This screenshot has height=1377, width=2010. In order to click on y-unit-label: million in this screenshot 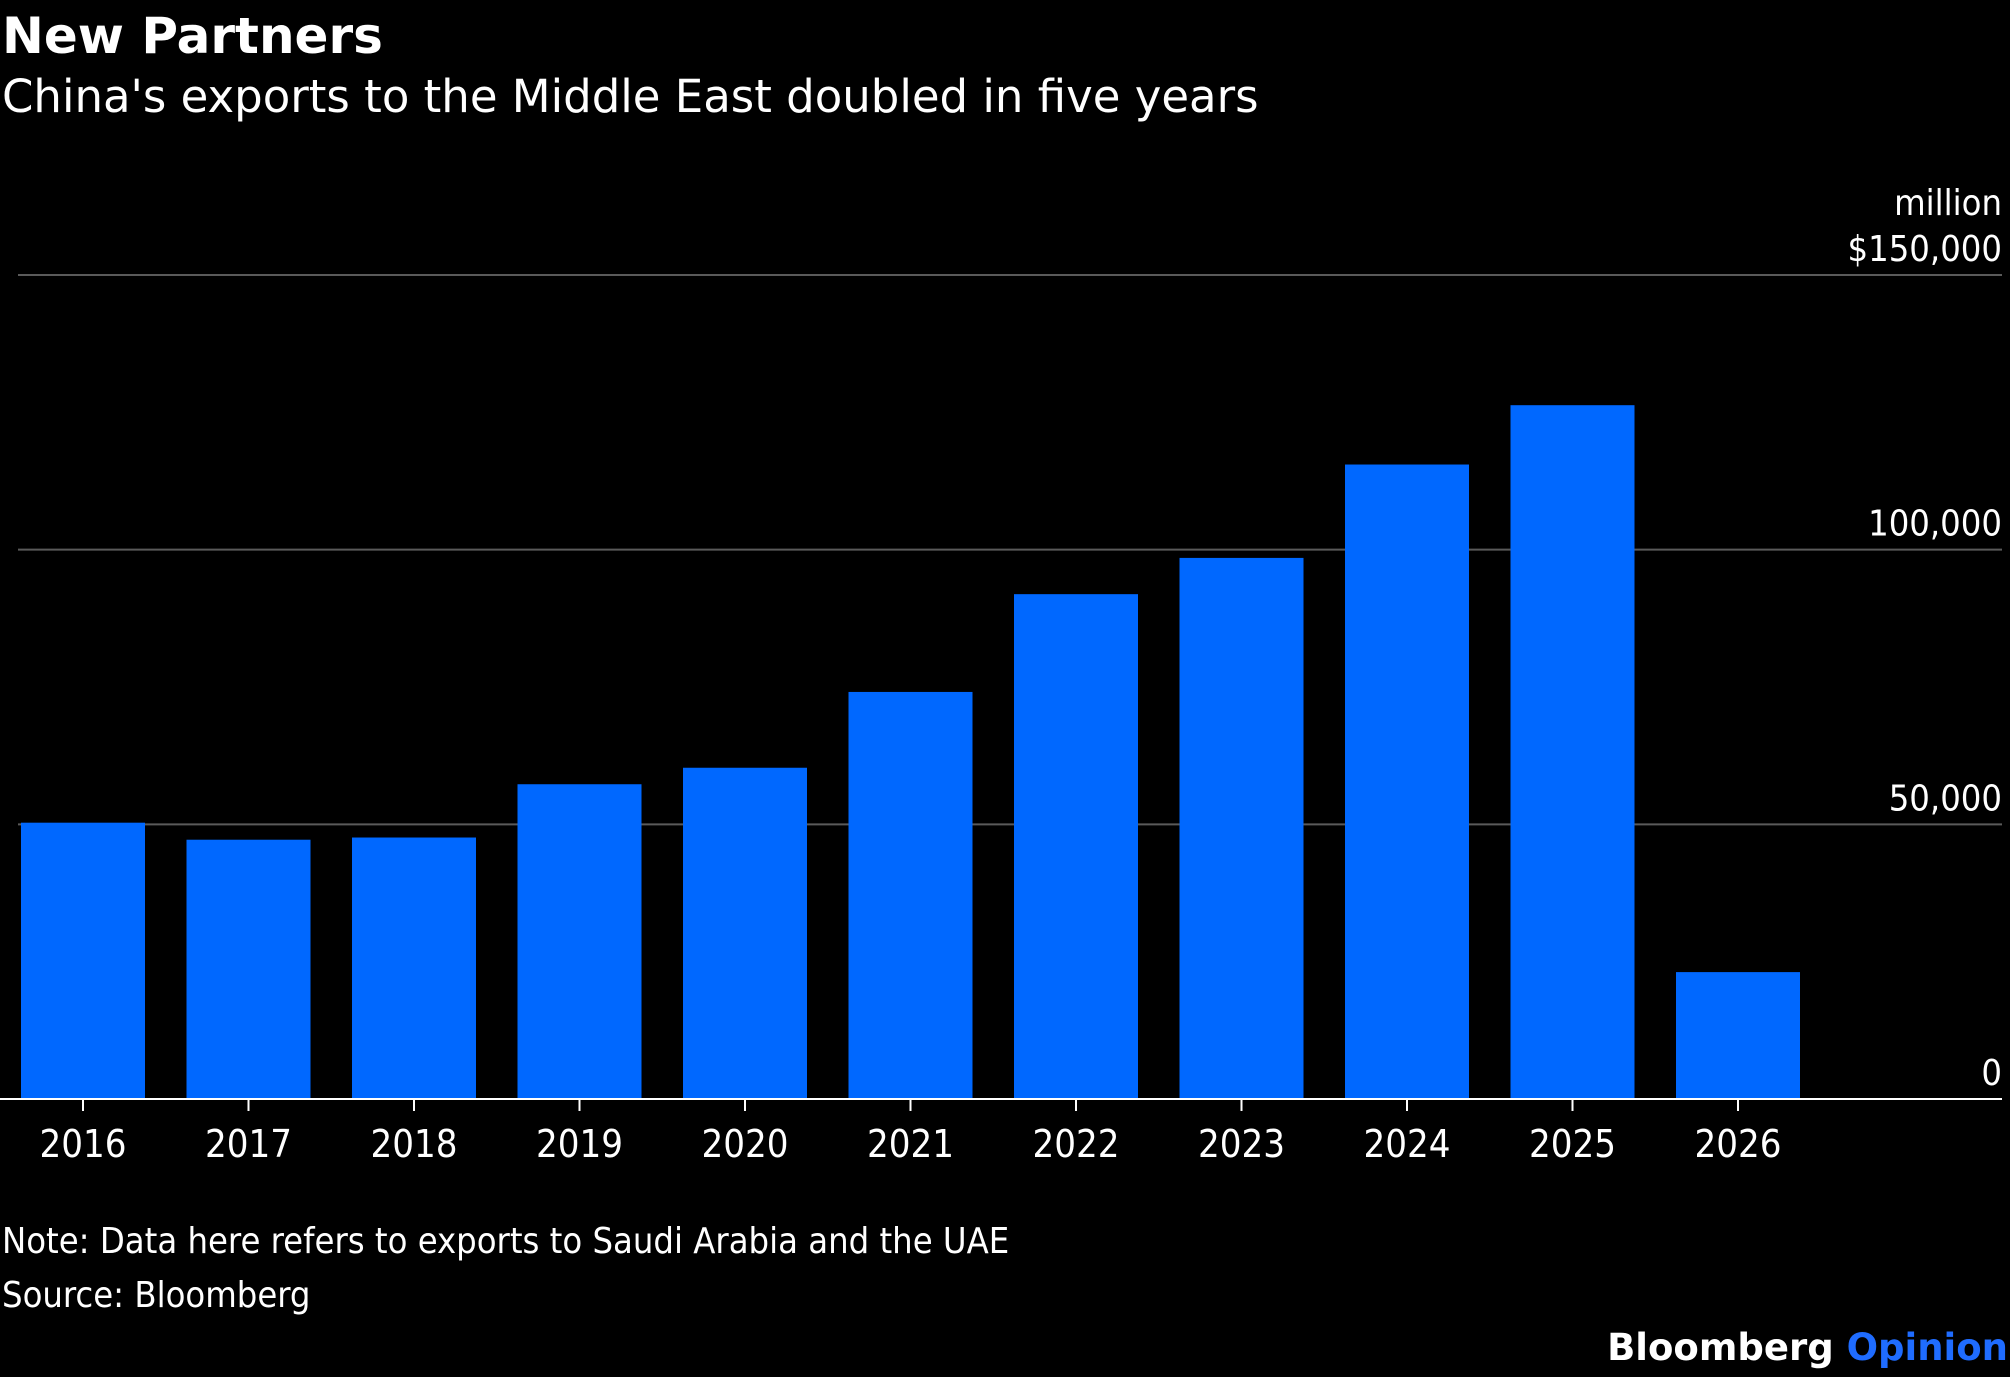, I will do `click(1948, 203)`.